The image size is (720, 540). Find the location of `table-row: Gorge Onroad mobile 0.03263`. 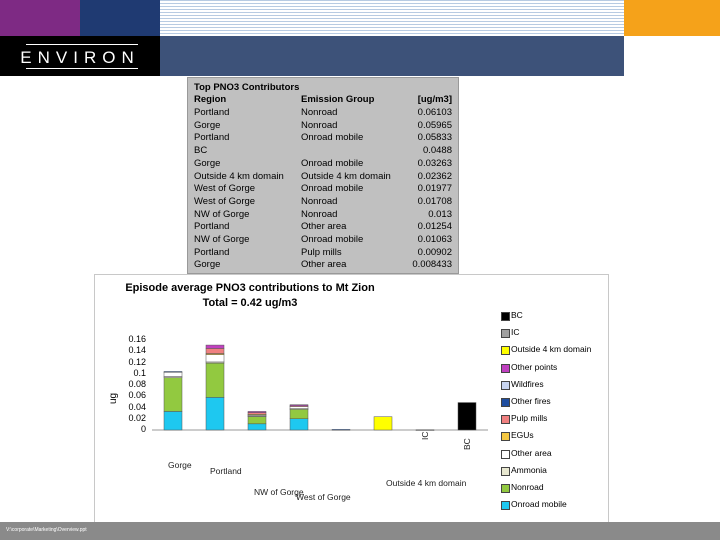

table-row: Gorge Onroad mobile 0.03263 is located at coordinates (323, 164).